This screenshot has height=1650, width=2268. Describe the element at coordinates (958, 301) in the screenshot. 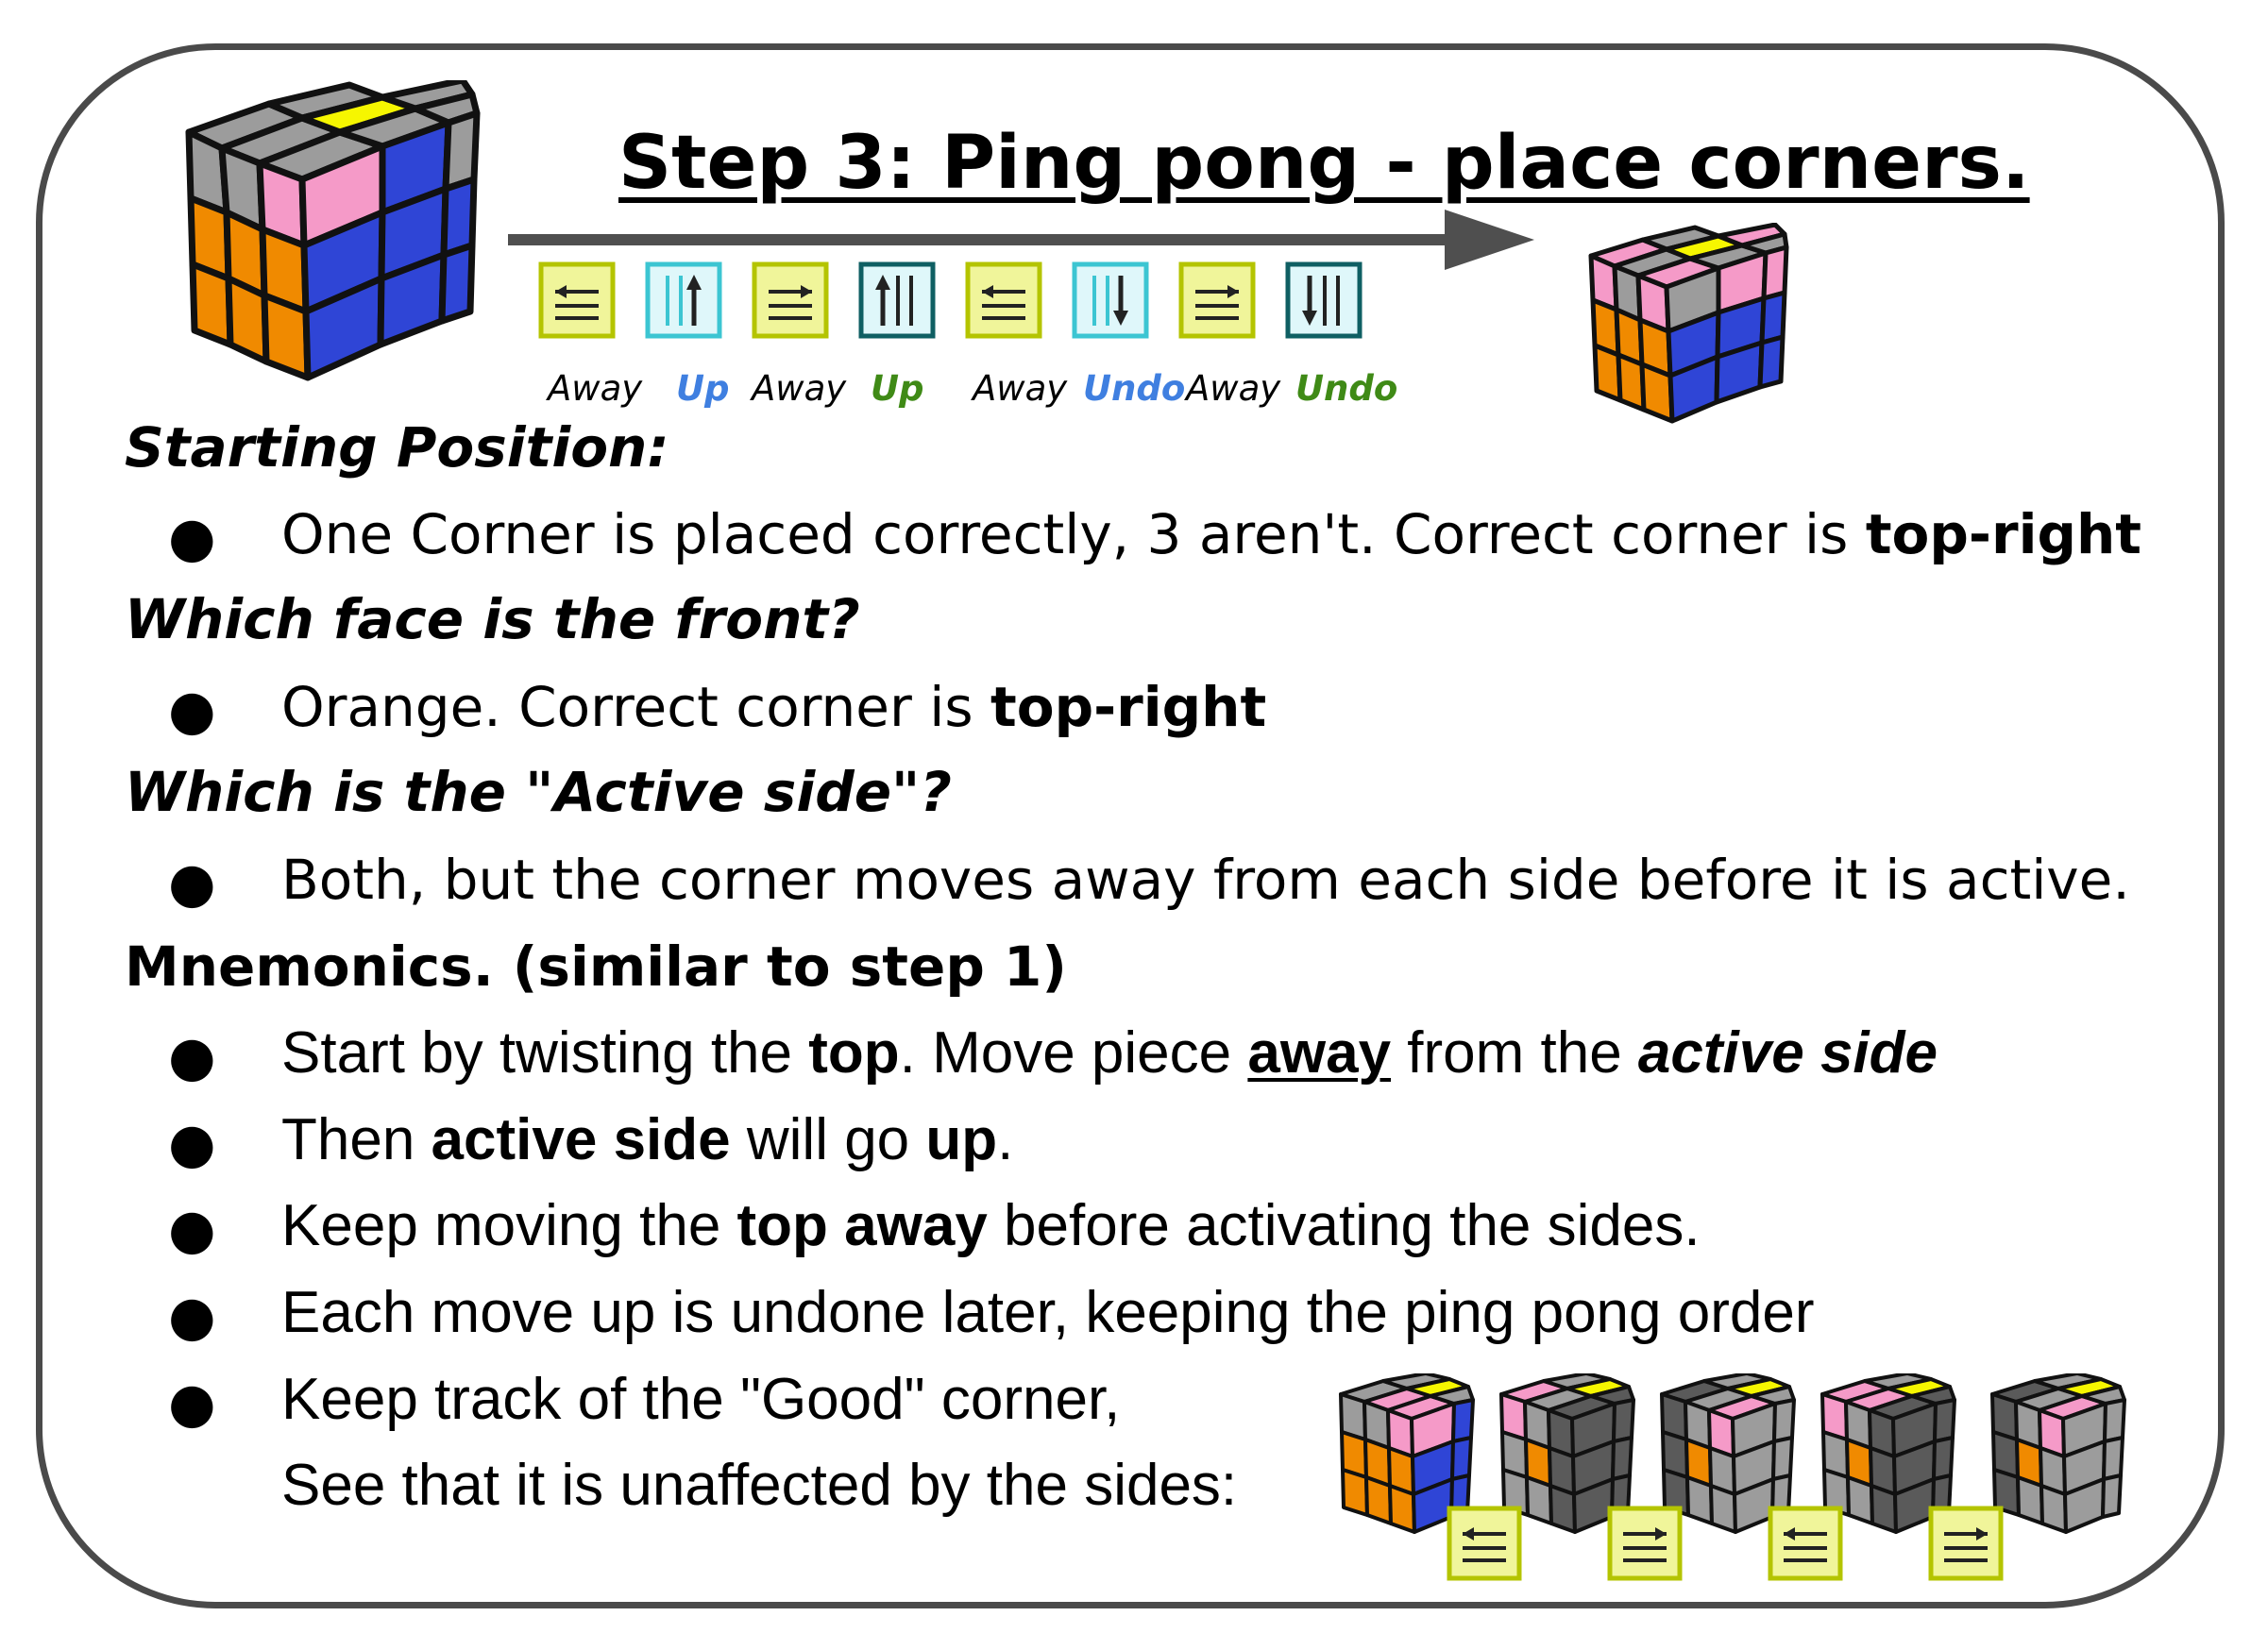

I see `move-icons-row` at that location.